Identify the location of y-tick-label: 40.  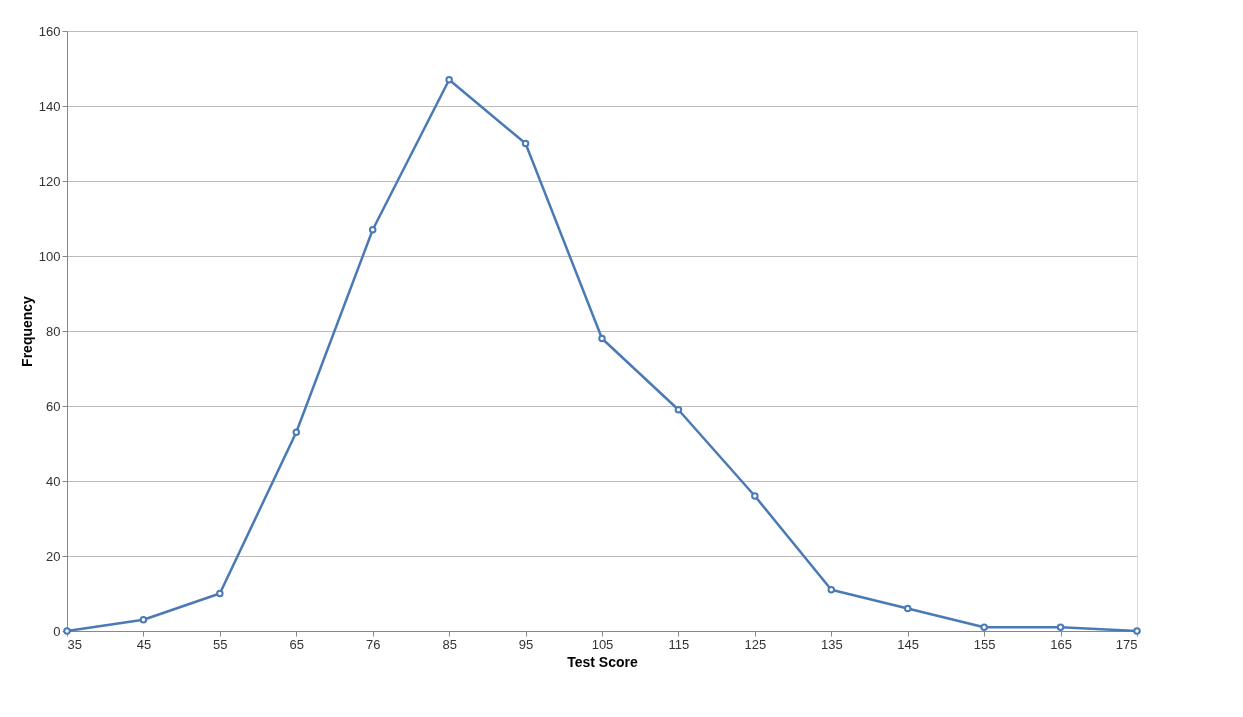
(53, 481).